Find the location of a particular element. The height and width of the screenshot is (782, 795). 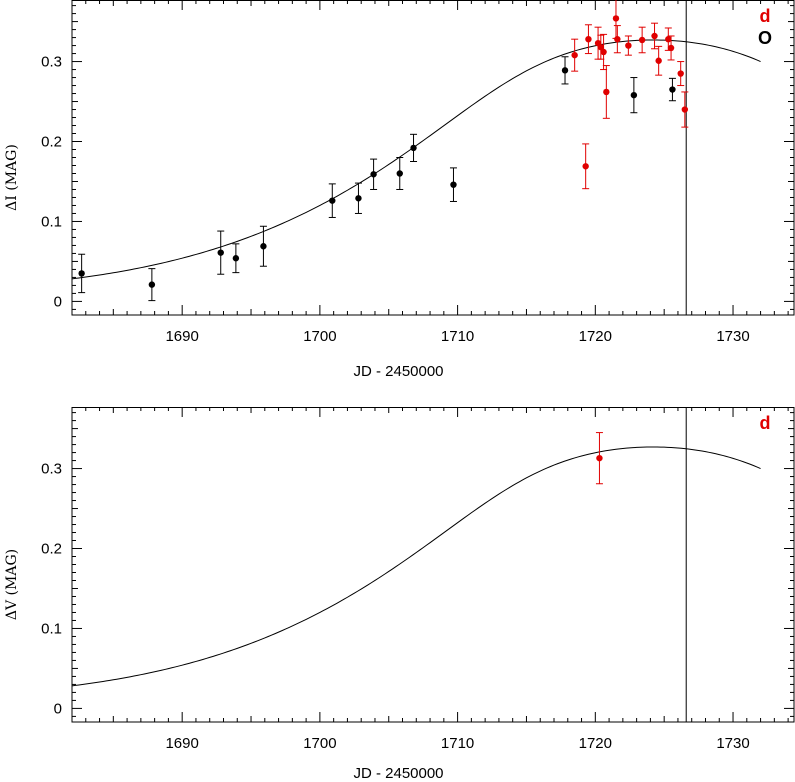

y-axis-label: ΔV (MAG) is located at coordinates (12, 584).